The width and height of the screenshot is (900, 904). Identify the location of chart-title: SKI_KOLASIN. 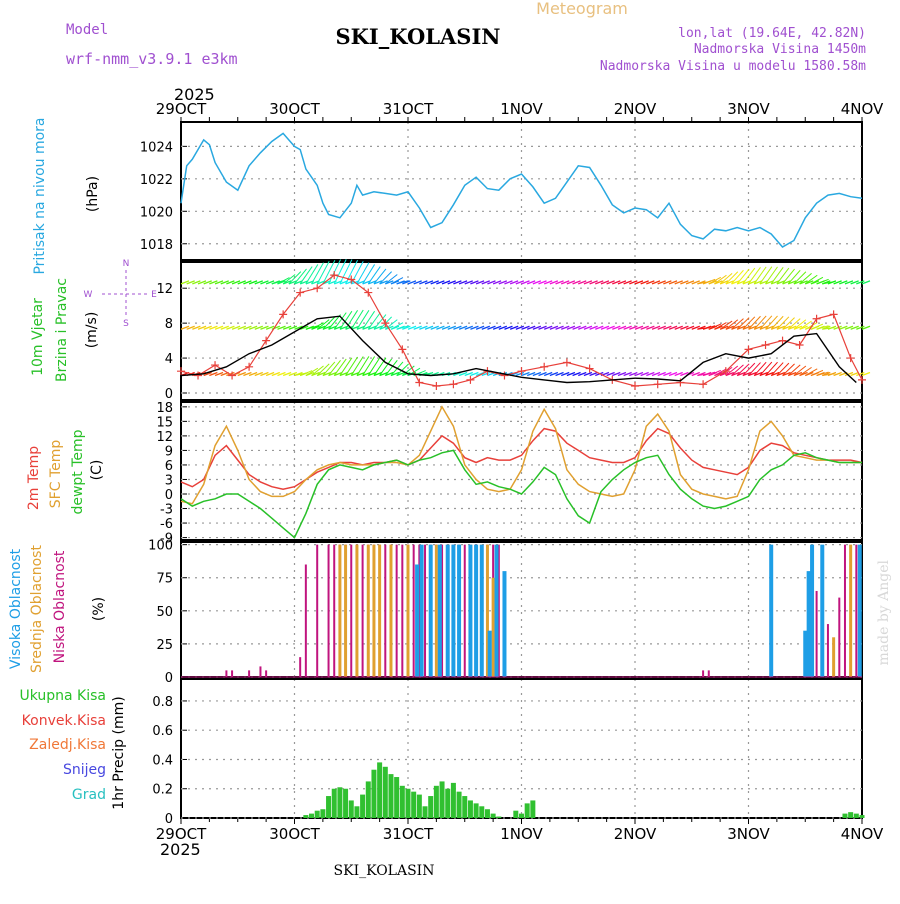
(418, 36).